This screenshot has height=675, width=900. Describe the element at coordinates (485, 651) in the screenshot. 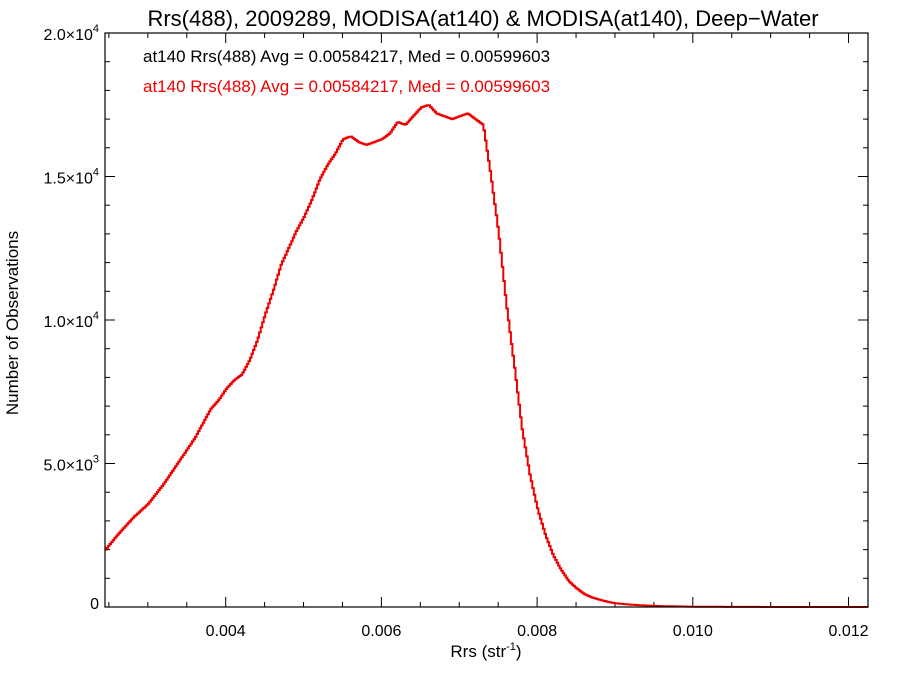

I see `x-axis-label: Rrs (str-1)` at that location.